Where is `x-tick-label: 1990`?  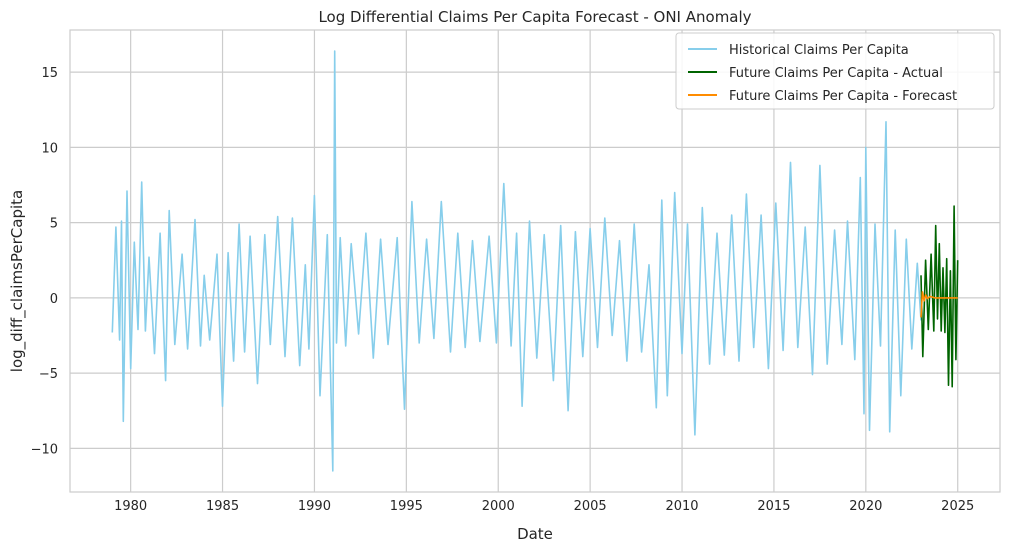 x-tick-label: 1990 is located at coordinates (314, 506).